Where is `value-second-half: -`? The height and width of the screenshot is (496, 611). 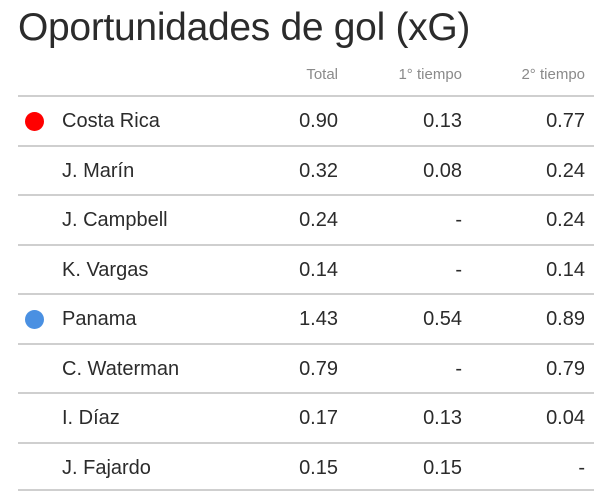
value-second-half: - is located at coordinates (581, 467).